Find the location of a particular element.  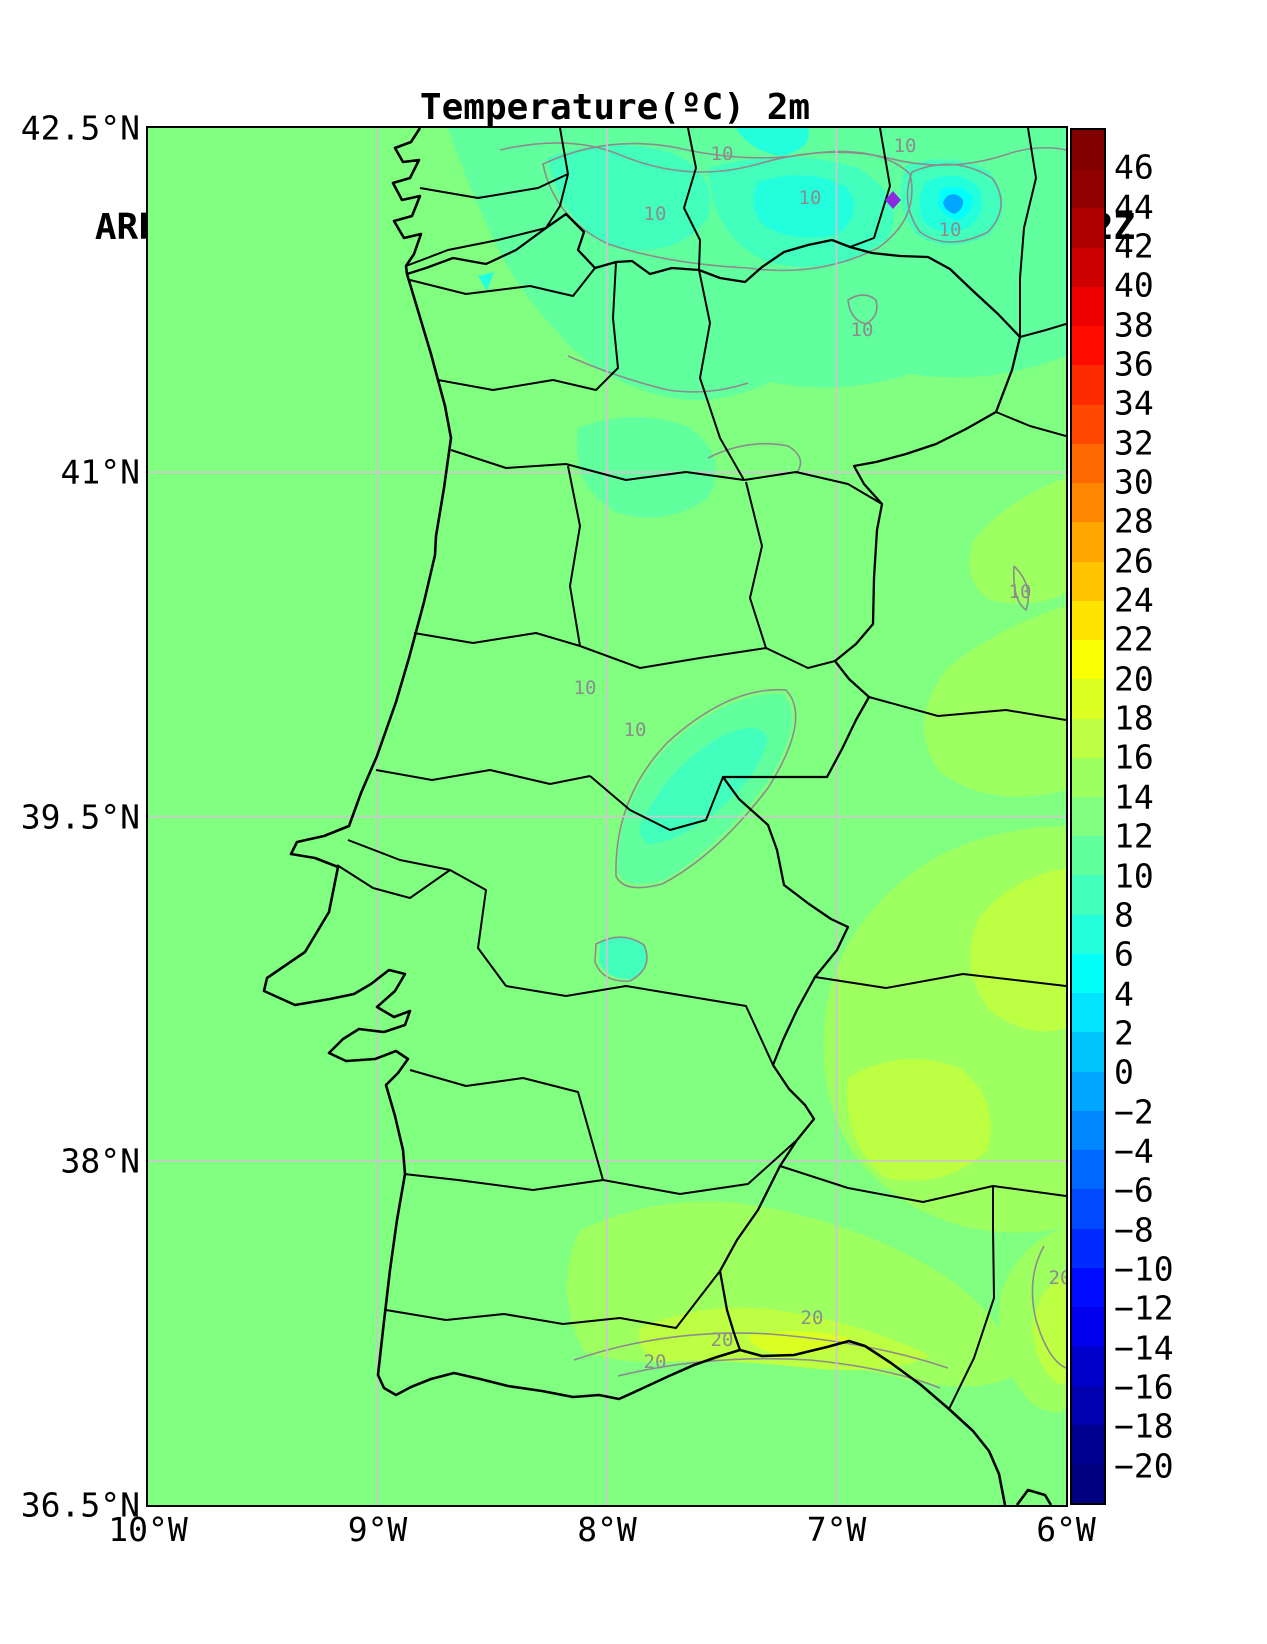

colorbar-tick-label: 20 is located at coordinates (1134, 679).